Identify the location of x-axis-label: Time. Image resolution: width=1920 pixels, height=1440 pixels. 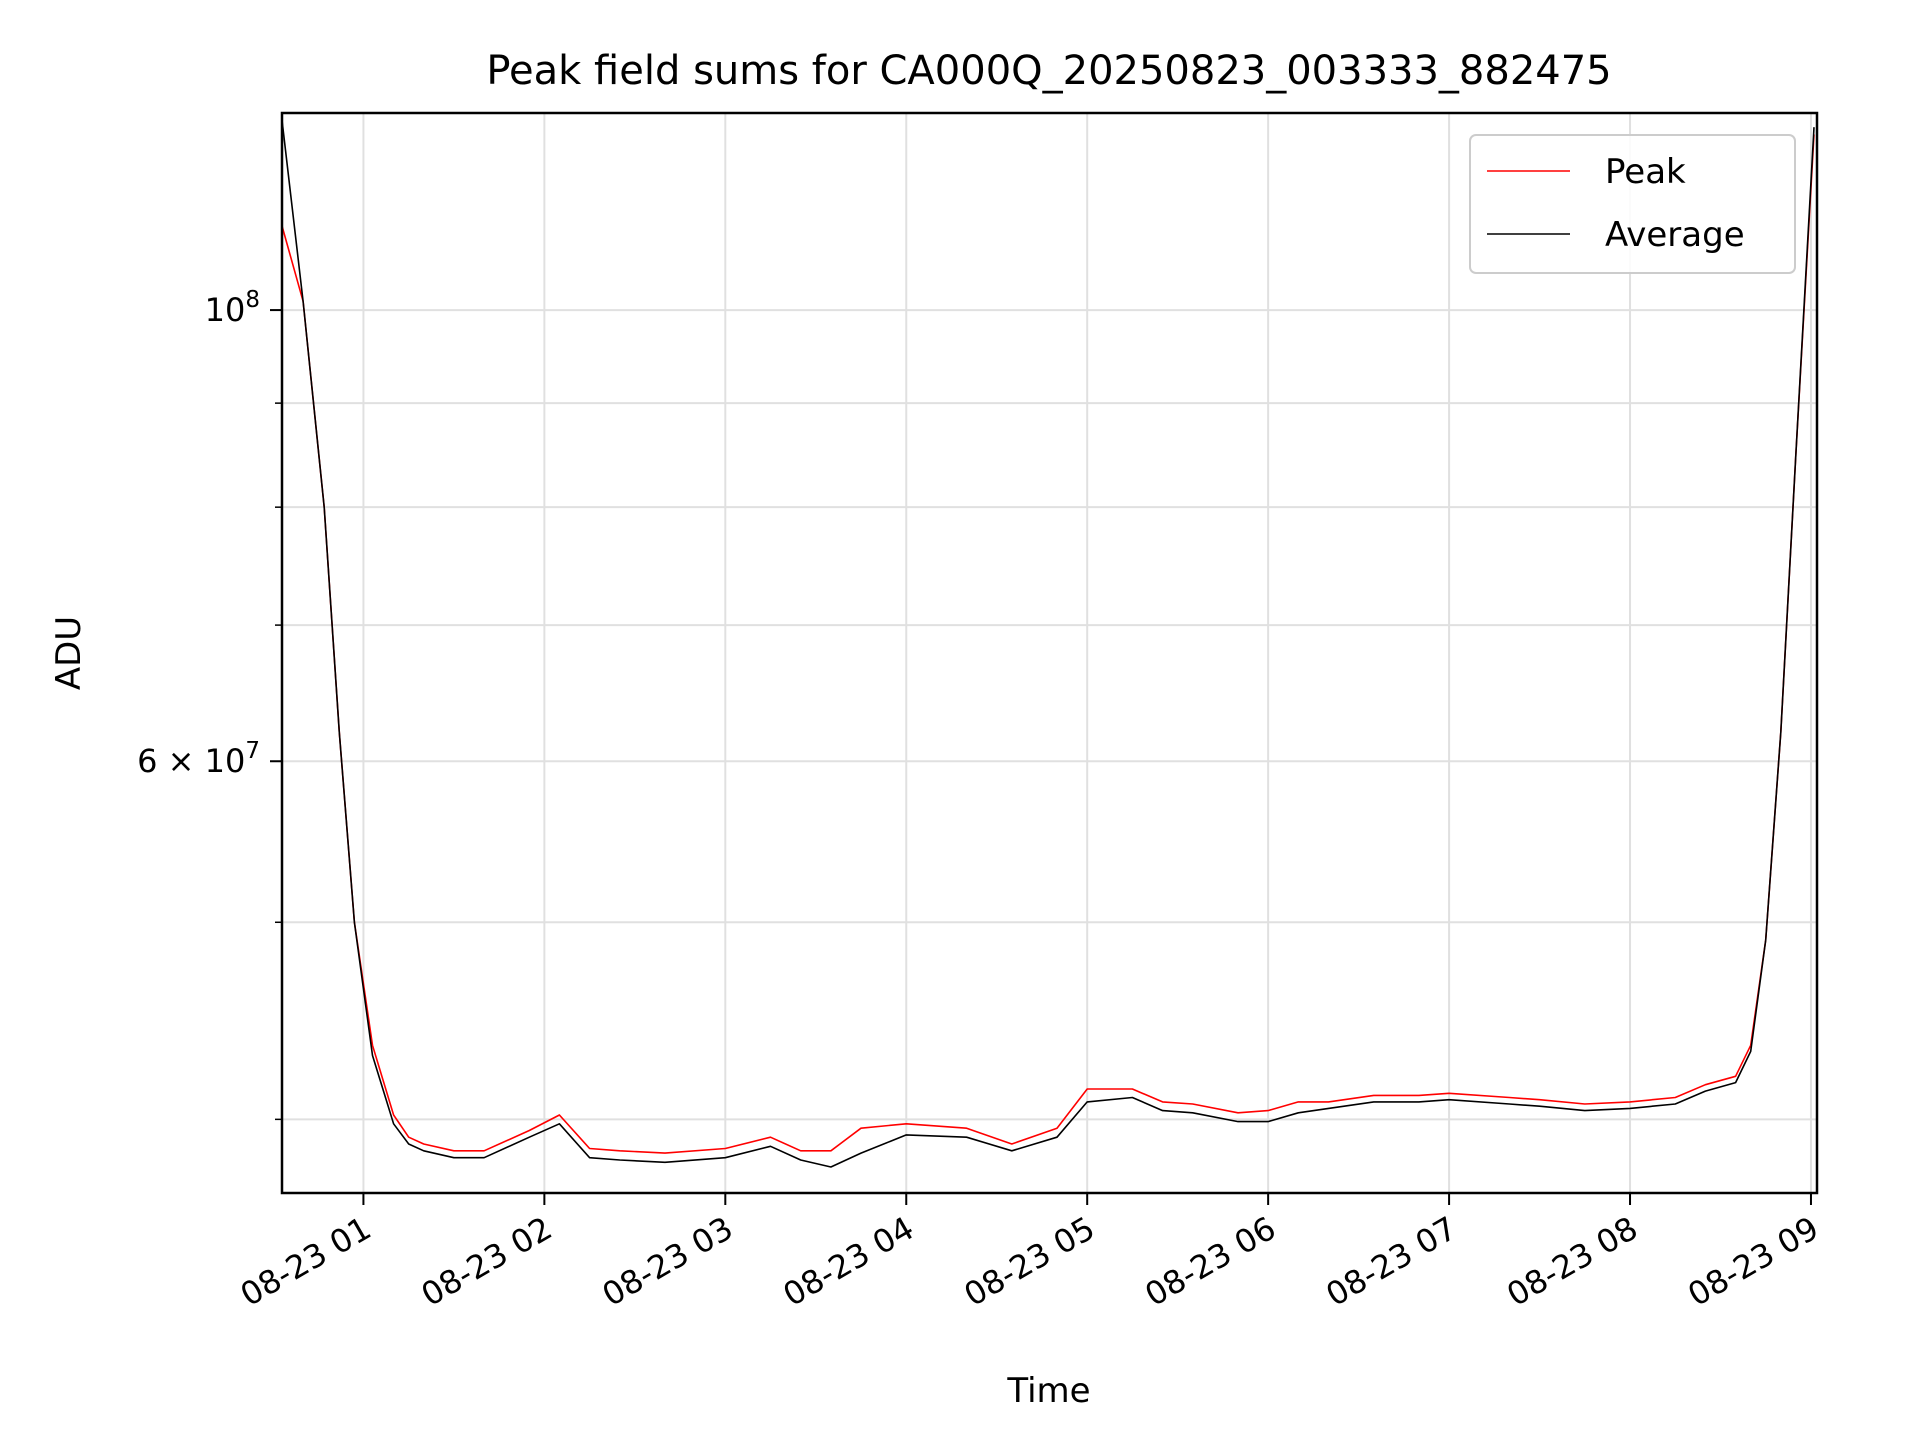
(1048, 1391).